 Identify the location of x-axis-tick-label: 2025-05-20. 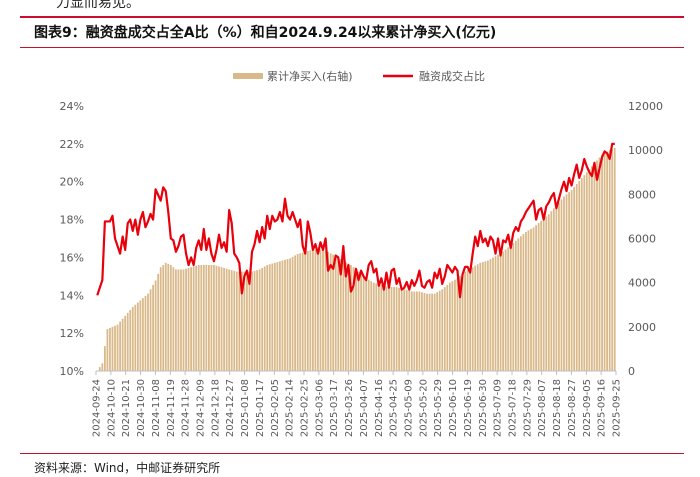
(423, 408).